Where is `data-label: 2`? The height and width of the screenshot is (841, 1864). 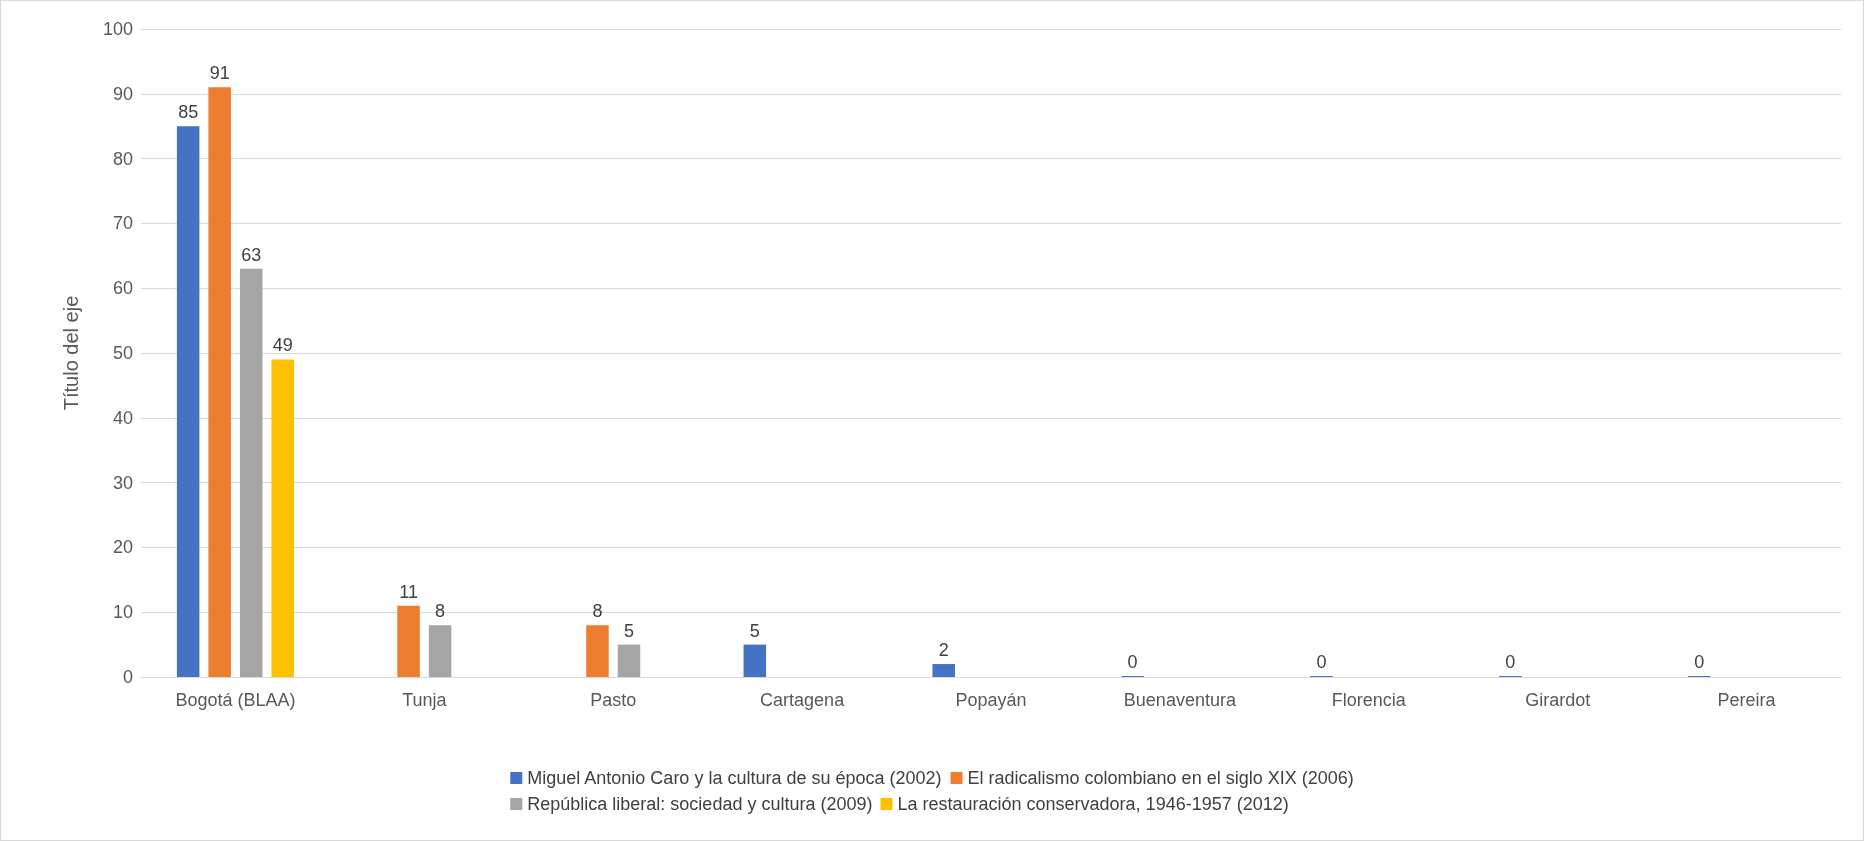 data-label: 2 is located at coordinates (943, 650).